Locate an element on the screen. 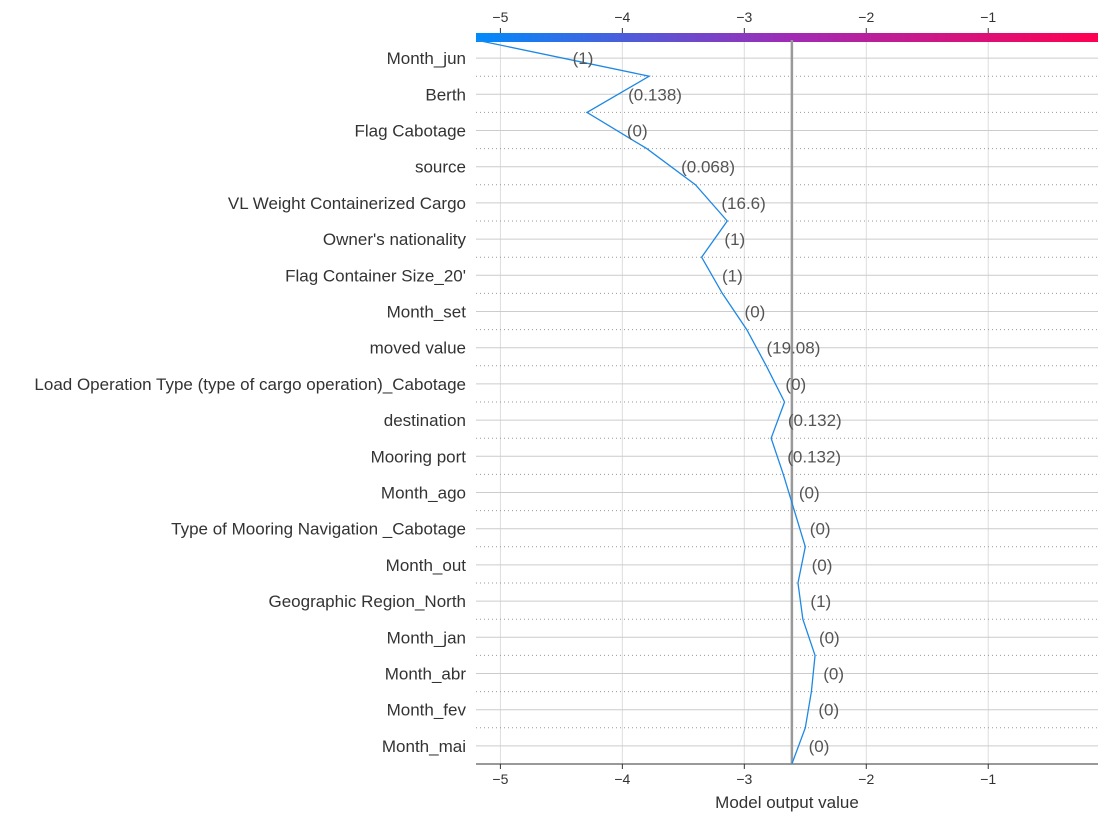 The height and width of the screenshot is (821, 1106). x-tick-label-bottom: −1 is located at coordinates (988, 779).